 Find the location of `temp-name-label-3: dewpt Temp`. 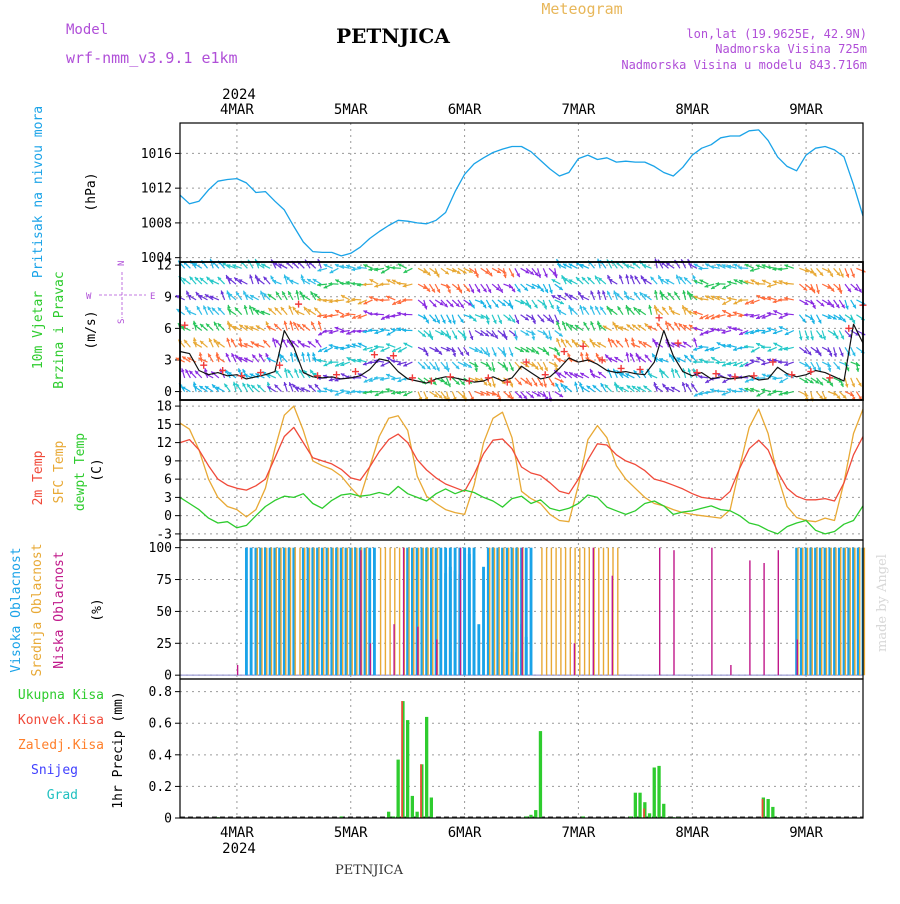

temp-name-label-3: dewpt Temp is located at coordinates (80, 472).